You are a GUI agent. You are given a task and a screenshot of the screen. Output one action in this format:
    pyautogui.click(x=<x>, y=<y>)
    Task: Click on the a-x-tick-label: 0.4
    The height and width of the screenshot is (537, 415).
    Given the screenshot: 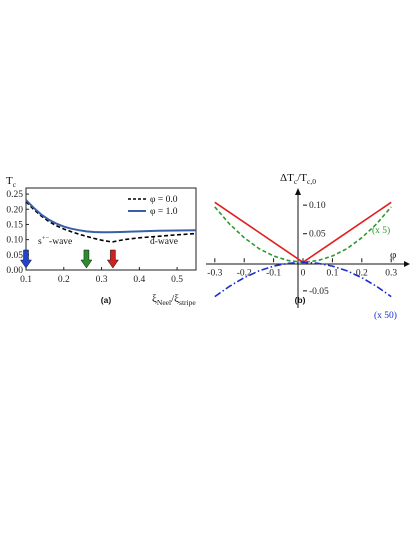 What is the action you would take?
    pyautogui.click(x=139, y=280)
    